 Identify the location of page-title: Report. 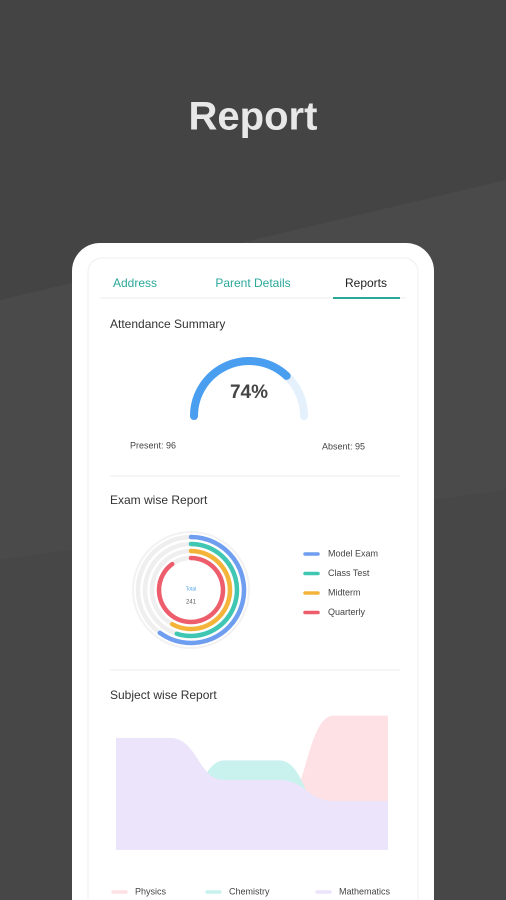
(253, 117).